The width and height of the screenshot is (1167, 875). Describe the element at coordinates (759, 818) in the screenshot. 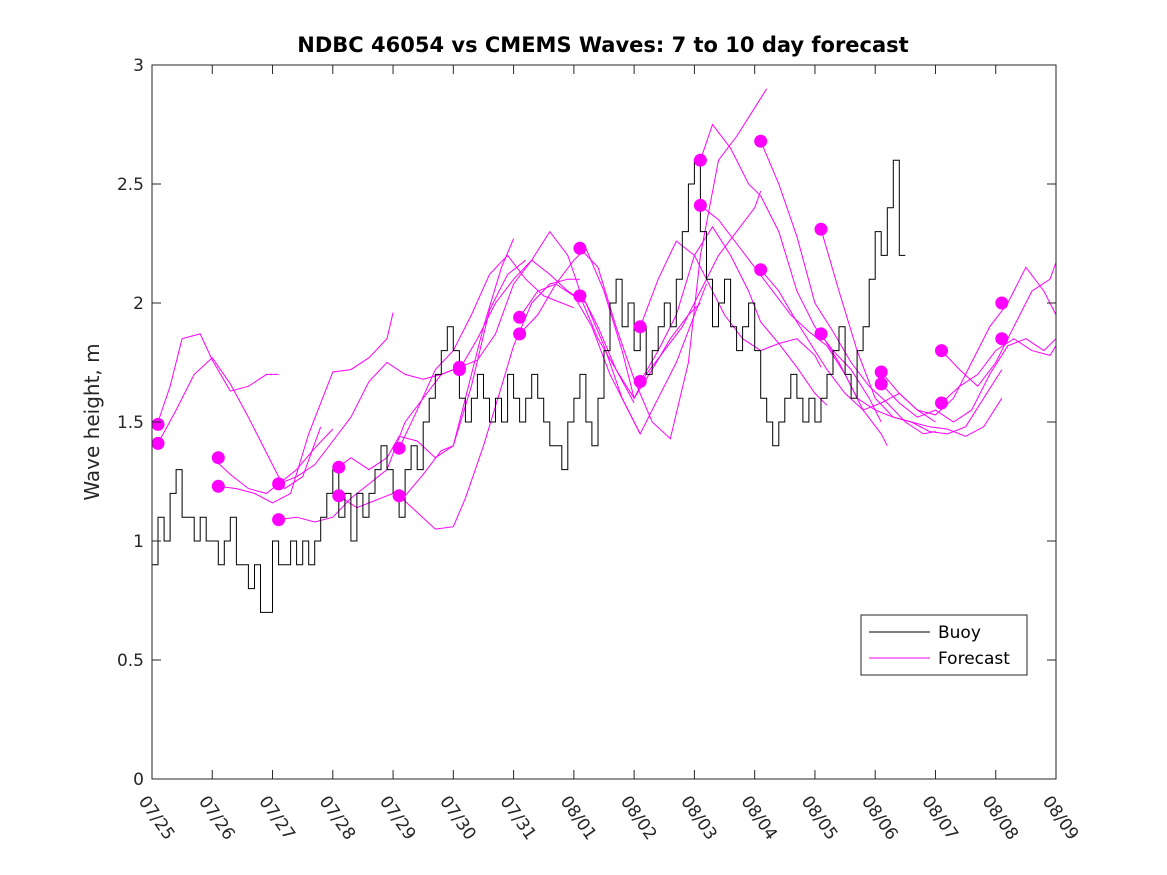

I see `x-tick-label: 08/04` at that location.